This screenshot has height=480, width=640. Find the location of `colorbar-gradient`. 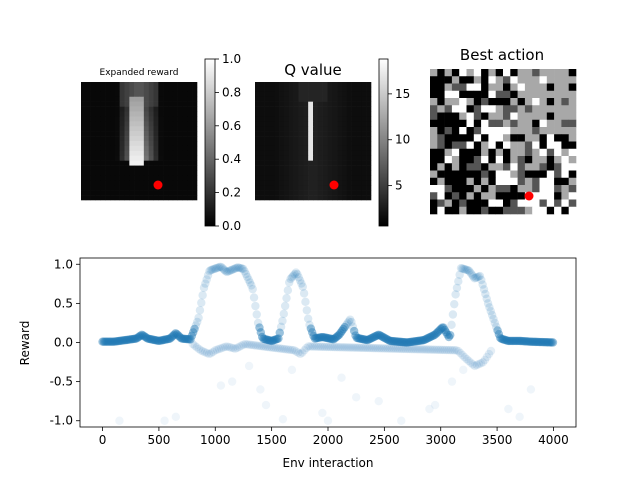

colorbar-gradient is located at coordinates (383, 142).